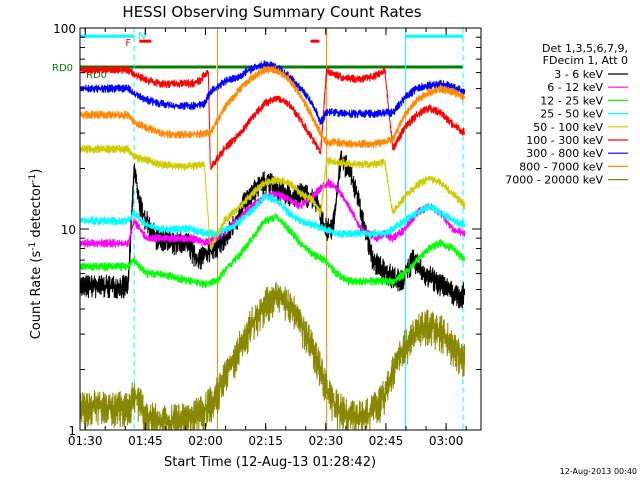 This screenshot has height=480, width=640. I want to click on legend-header-line-2: FDecim 1, Att 0, so click(585, 60).